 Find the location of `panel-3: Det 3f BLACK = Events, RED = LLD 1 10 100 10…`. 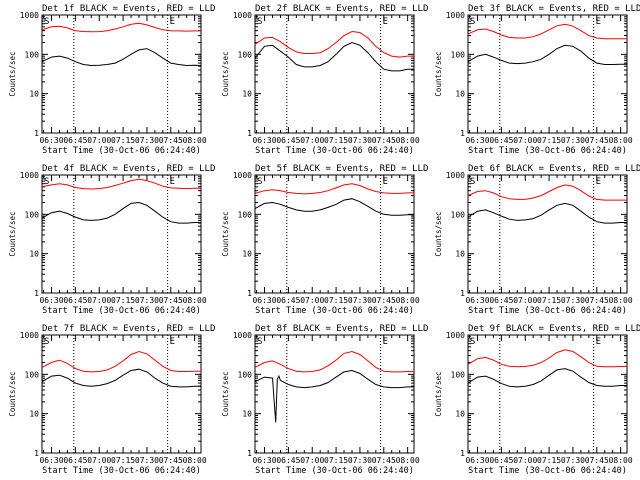

panel-3: Det 3f BLACK = Events, RED = LLD 1 10 100 10… is located at coordinates (537, 80).